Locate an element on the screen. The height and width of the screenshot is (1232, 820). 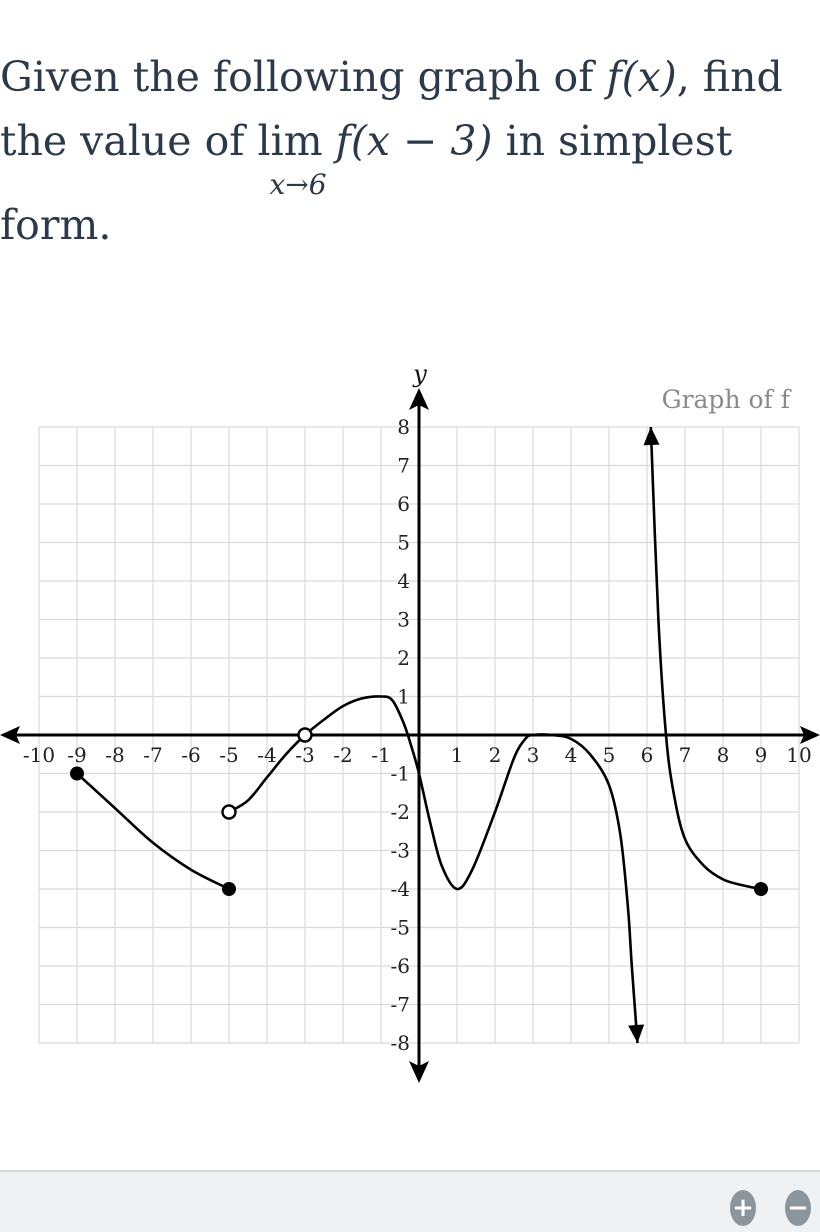
question-line-2: the value of lim x→6 f(x − 3) in simplest is located at coordinates (366, 160).